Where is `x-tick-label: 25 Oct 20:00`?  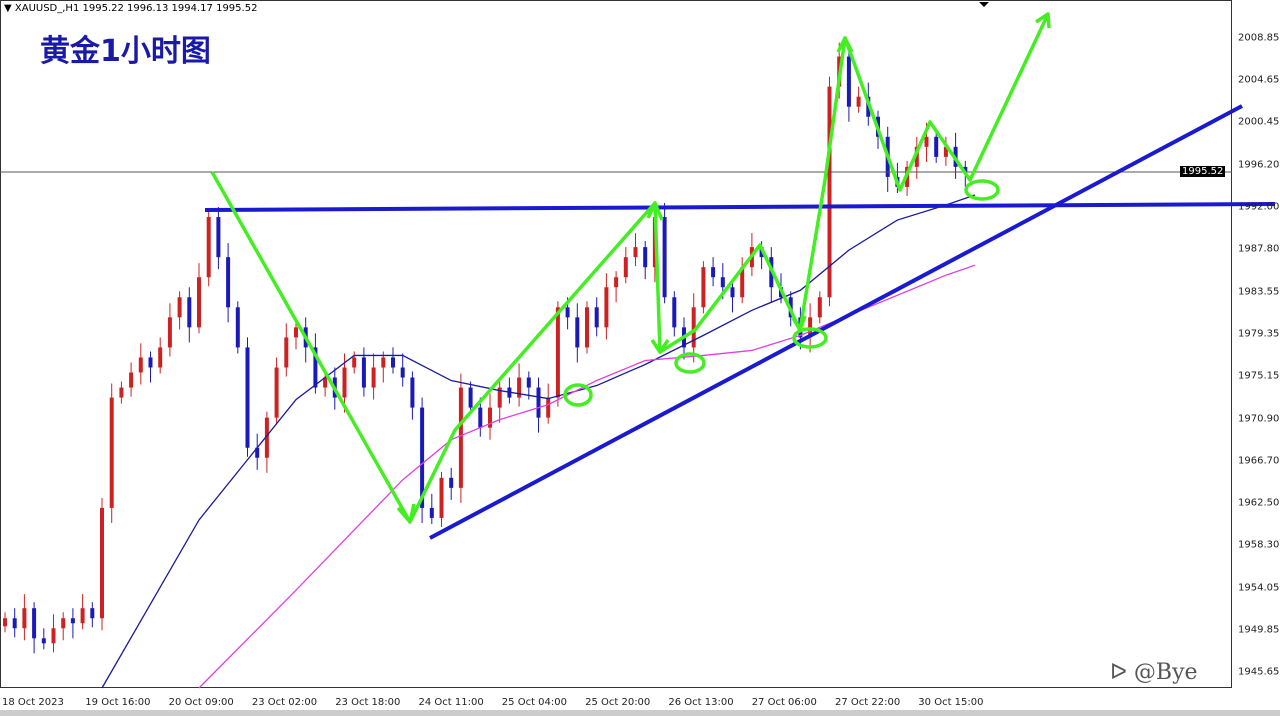
x-tick-label: 25 Oct 20:00 is located at coordinates (618, 702).